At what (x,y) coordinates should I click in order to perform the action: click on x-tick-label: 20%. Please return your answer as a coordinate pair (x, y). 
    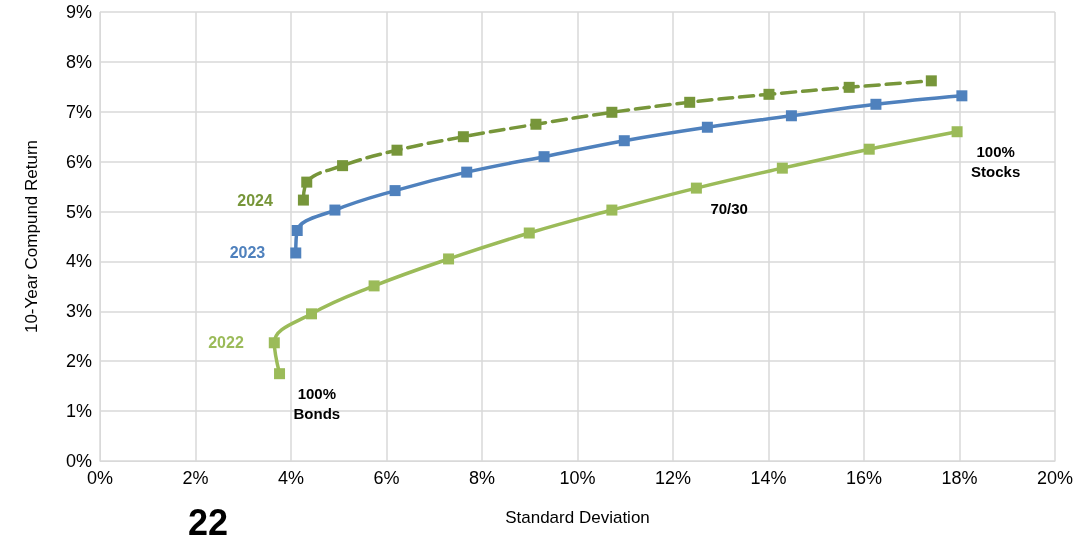
    Looking at the image, I should click on (1054, 478).